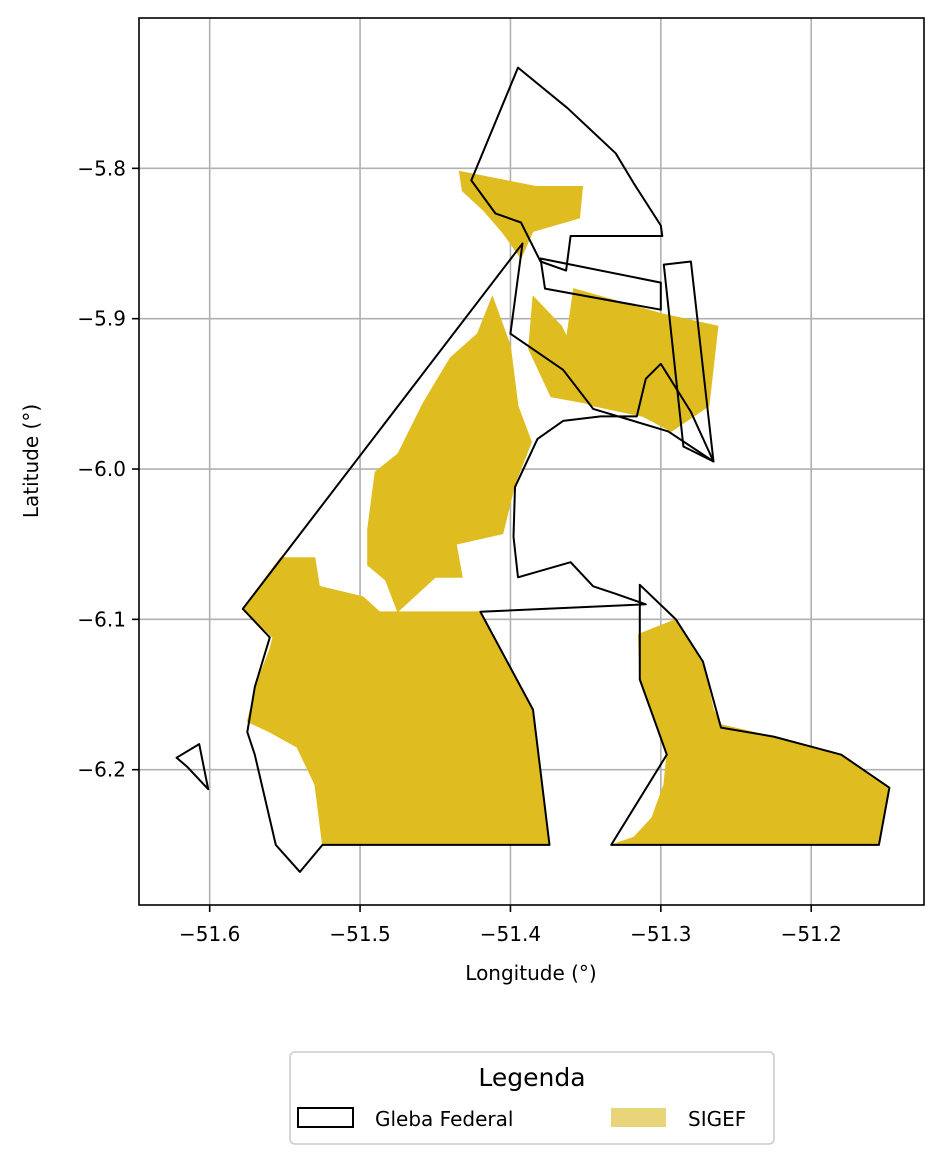 This screenshot has width=944, height=1163. Describe the element at coordinates (531, 1077) in the screenshot. I see `legend-title: Legenda` at that location.